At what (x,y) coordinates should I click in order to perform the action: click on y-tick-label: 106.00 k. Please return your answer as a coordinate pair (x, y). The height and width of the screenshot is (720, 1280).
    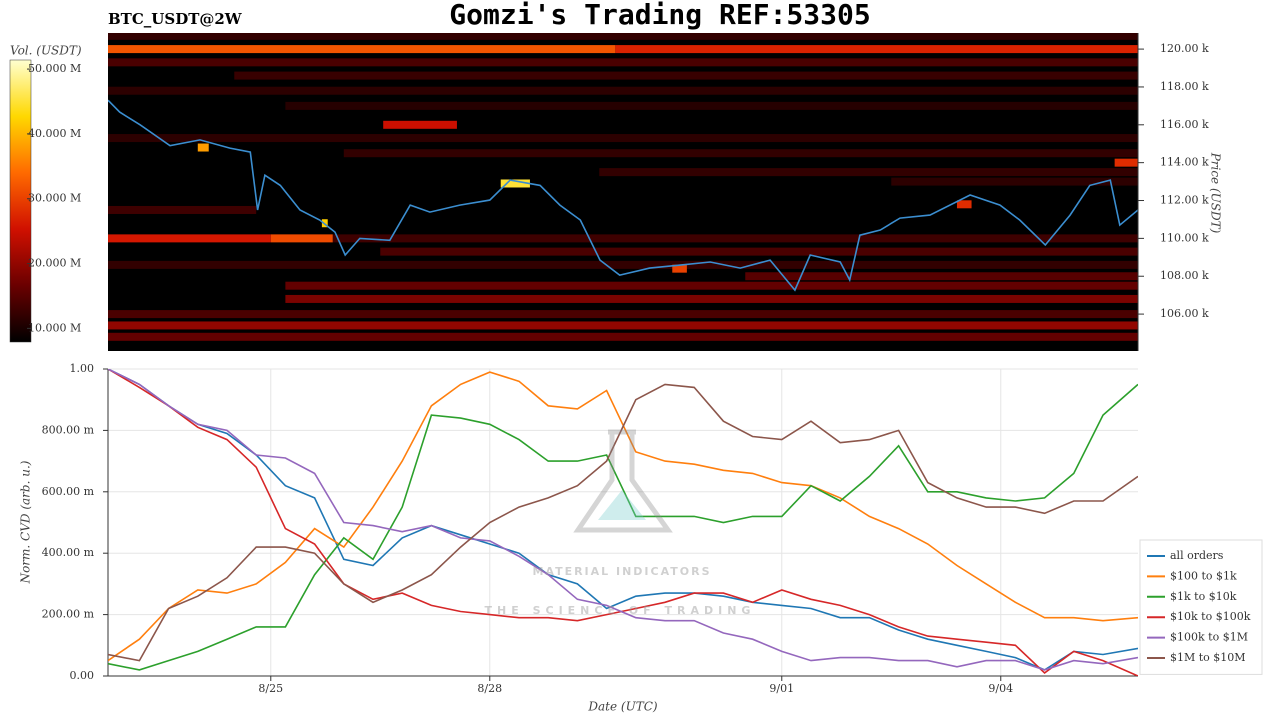
    Looking at the image, I should click on (1184, 313).